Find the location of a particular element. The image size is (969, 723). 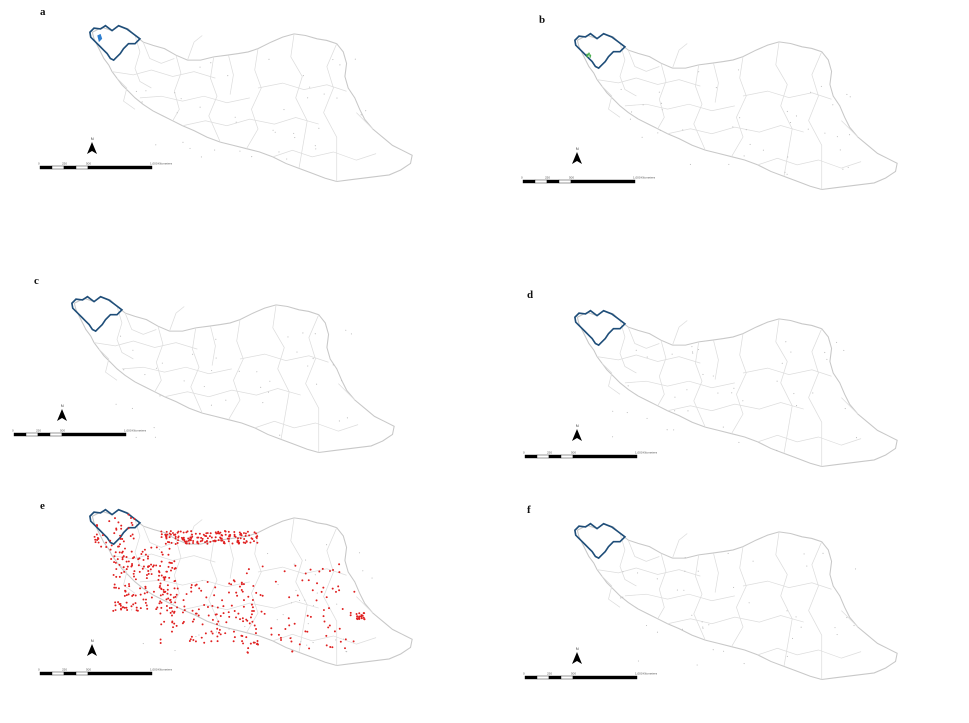

panel-label: f is located at coordinates (529, 510).